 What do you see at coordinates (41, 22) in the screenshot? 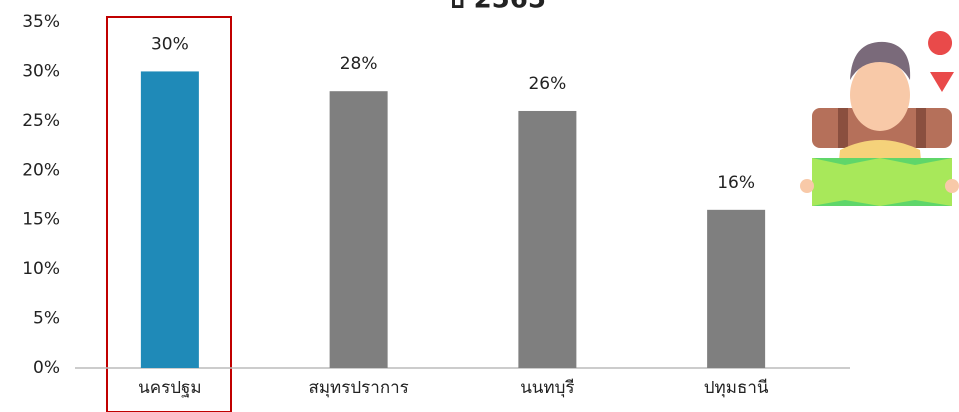
I see `y-tick-label: 35%` at bounding box center [41, 22].